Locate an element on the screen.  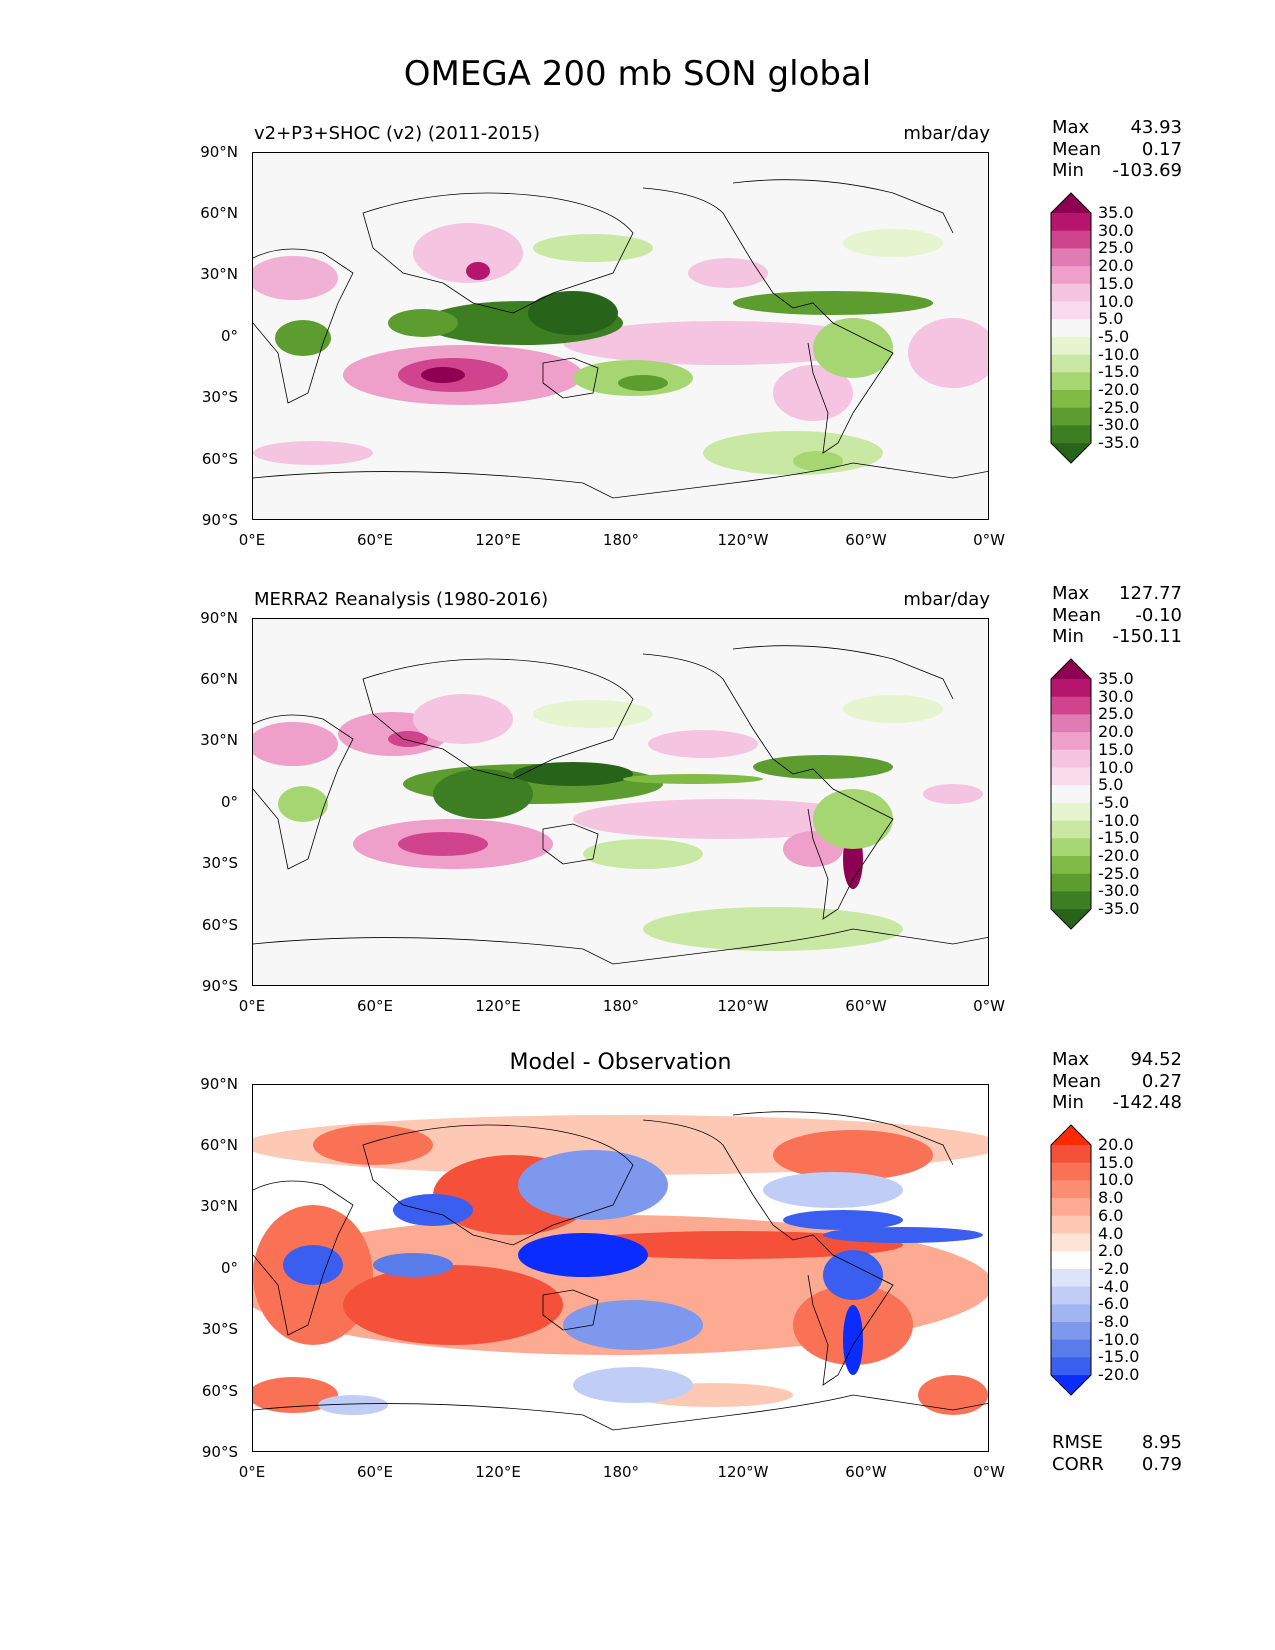
lat-label: 30°N is located at coordinates (219, 740).